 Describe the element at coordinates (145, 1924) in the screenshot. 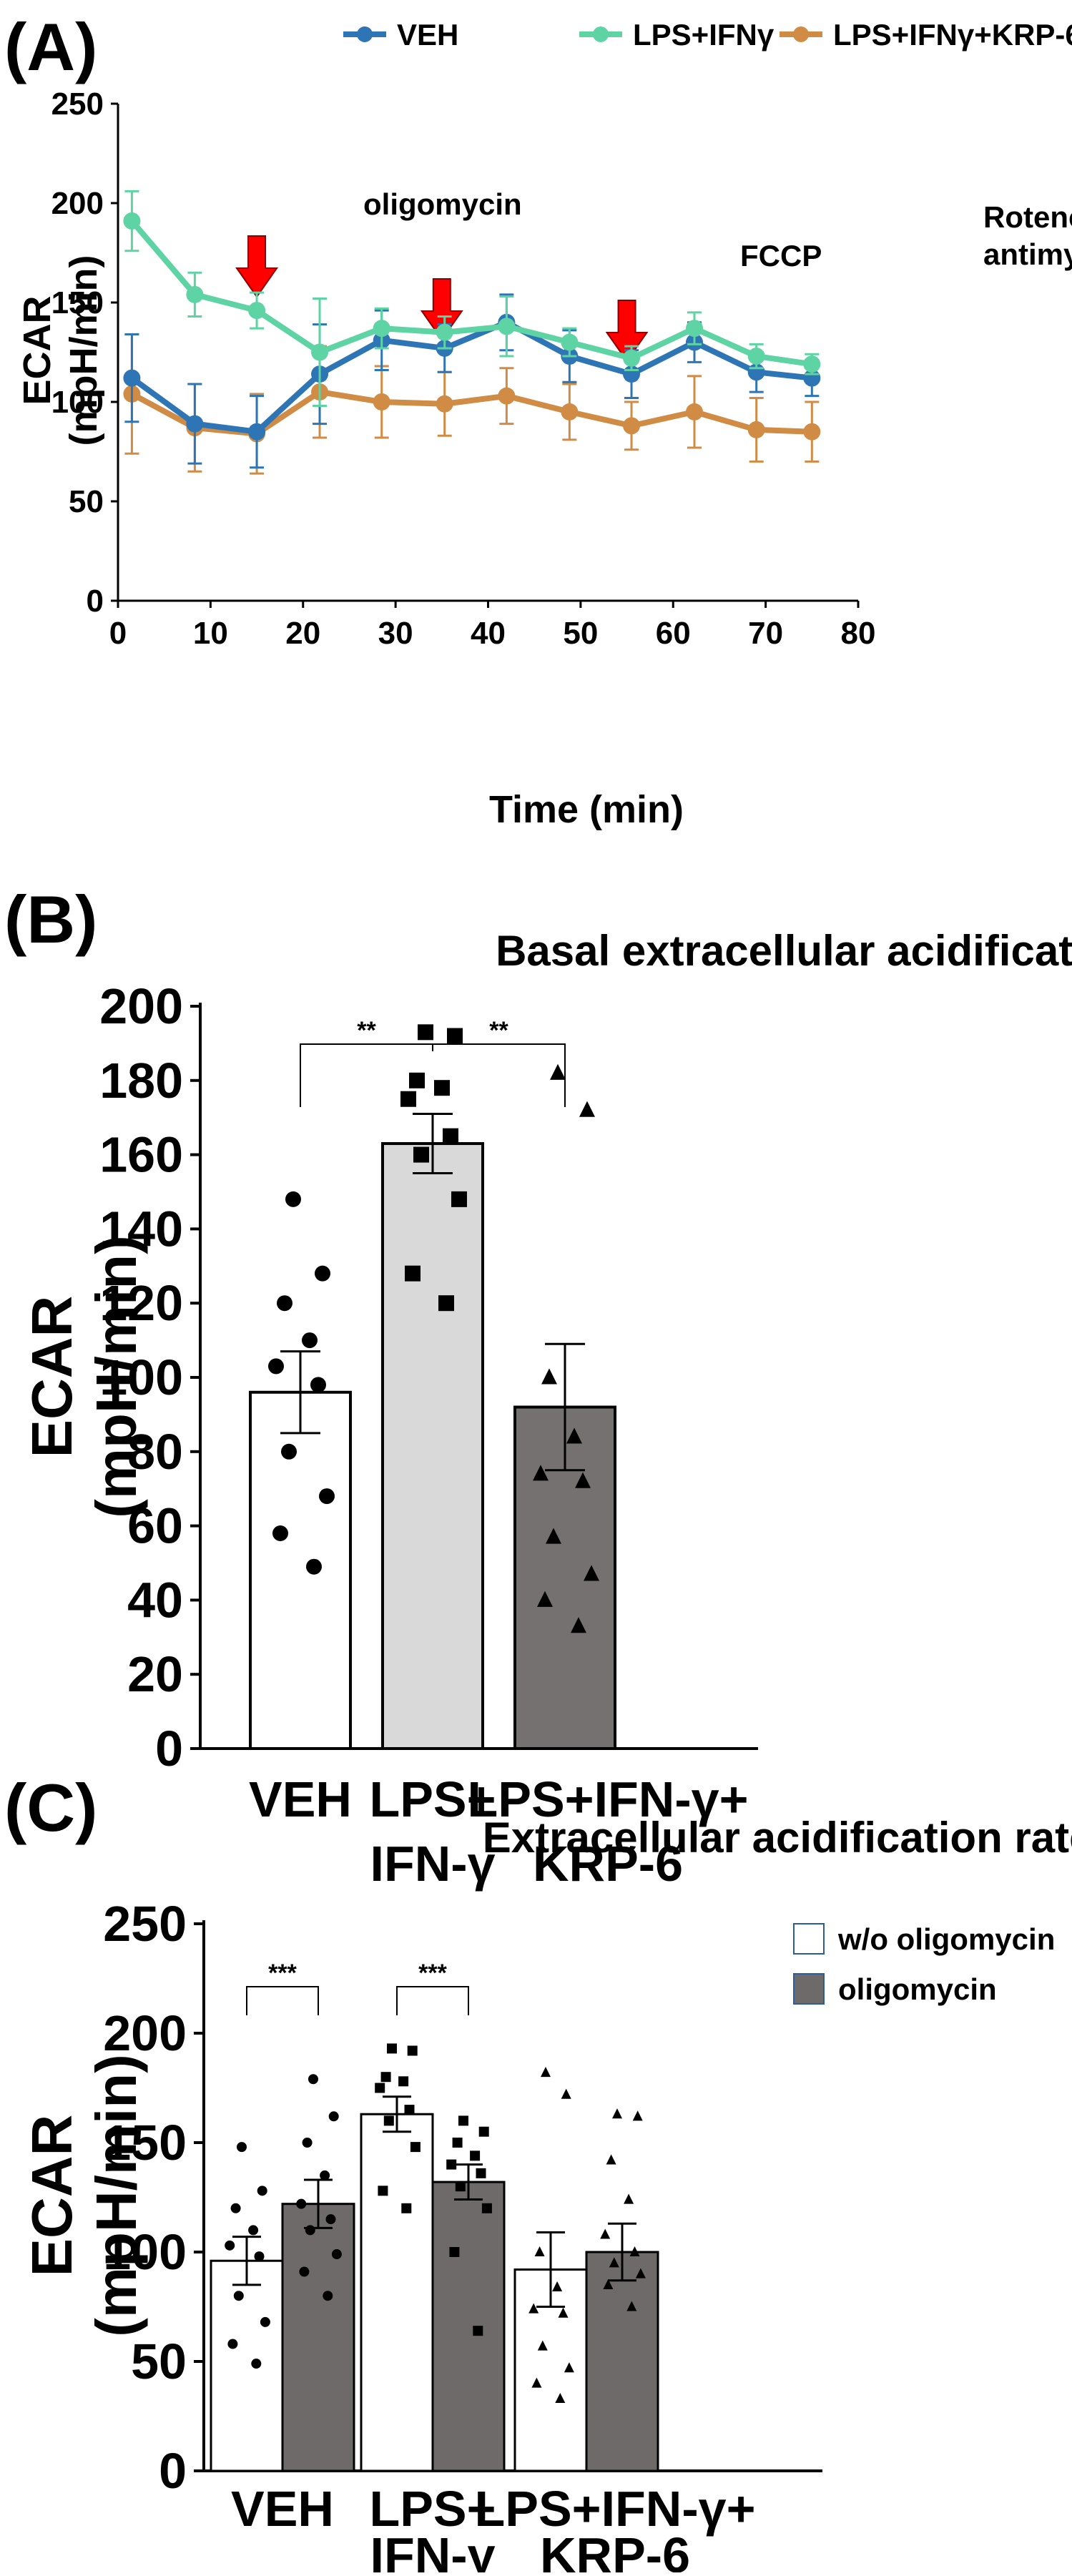

I see `panel-c-y-tick-label: 250` at that location.